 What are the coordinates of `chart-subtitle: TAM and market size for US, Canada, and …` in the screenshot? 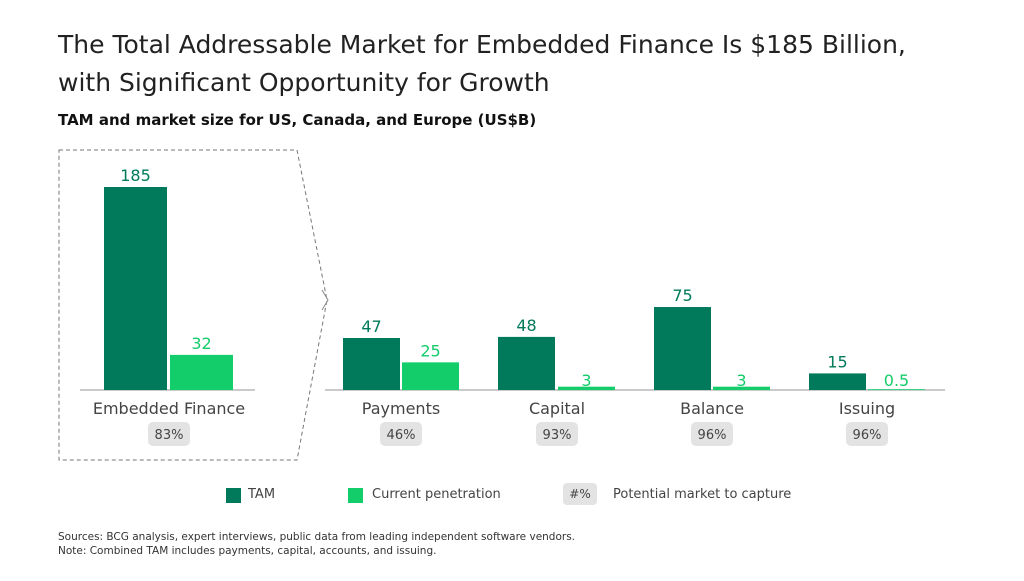 It's located at (297, 120).